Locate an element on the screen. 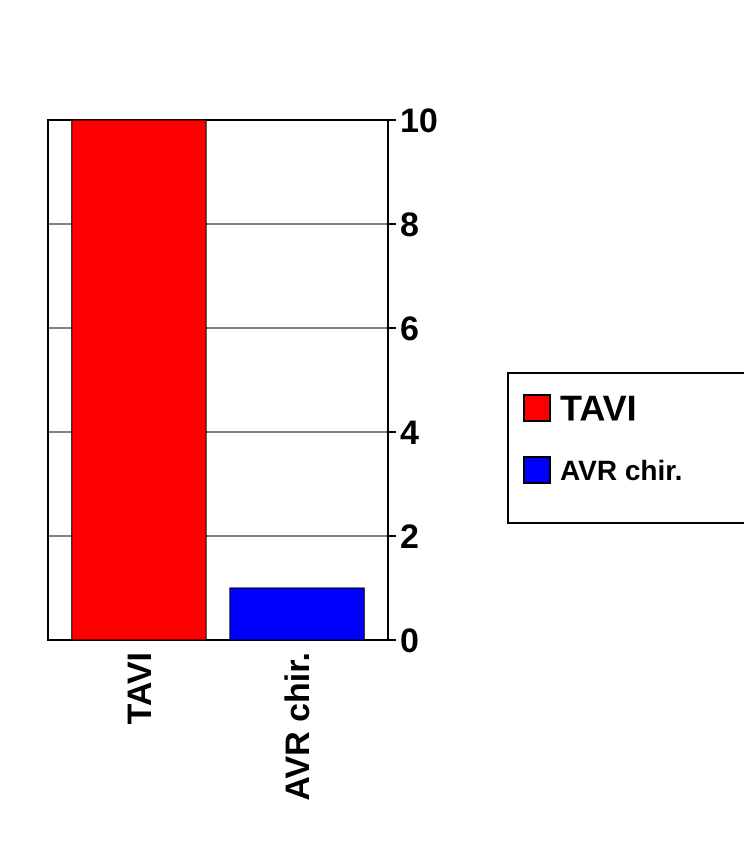 Image resolution: width=744 pixels, height=863 pixels. y-tick-label: 6 is located at coordinates (409, 329).